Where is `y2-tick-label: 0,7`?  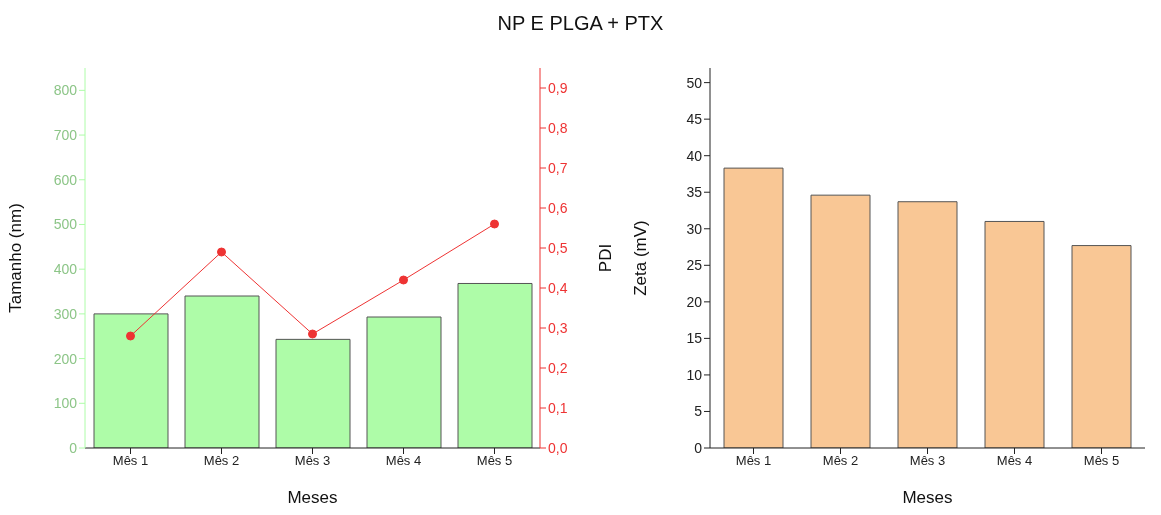 y2-tick-label: 0,7 is located at coordinates (558, 167).